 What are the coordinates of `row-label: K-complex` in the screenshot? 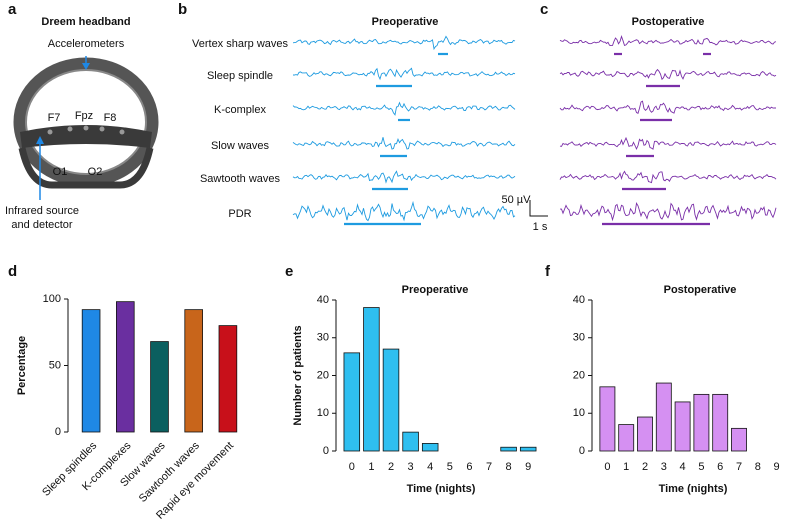 It's located at (240, 110).